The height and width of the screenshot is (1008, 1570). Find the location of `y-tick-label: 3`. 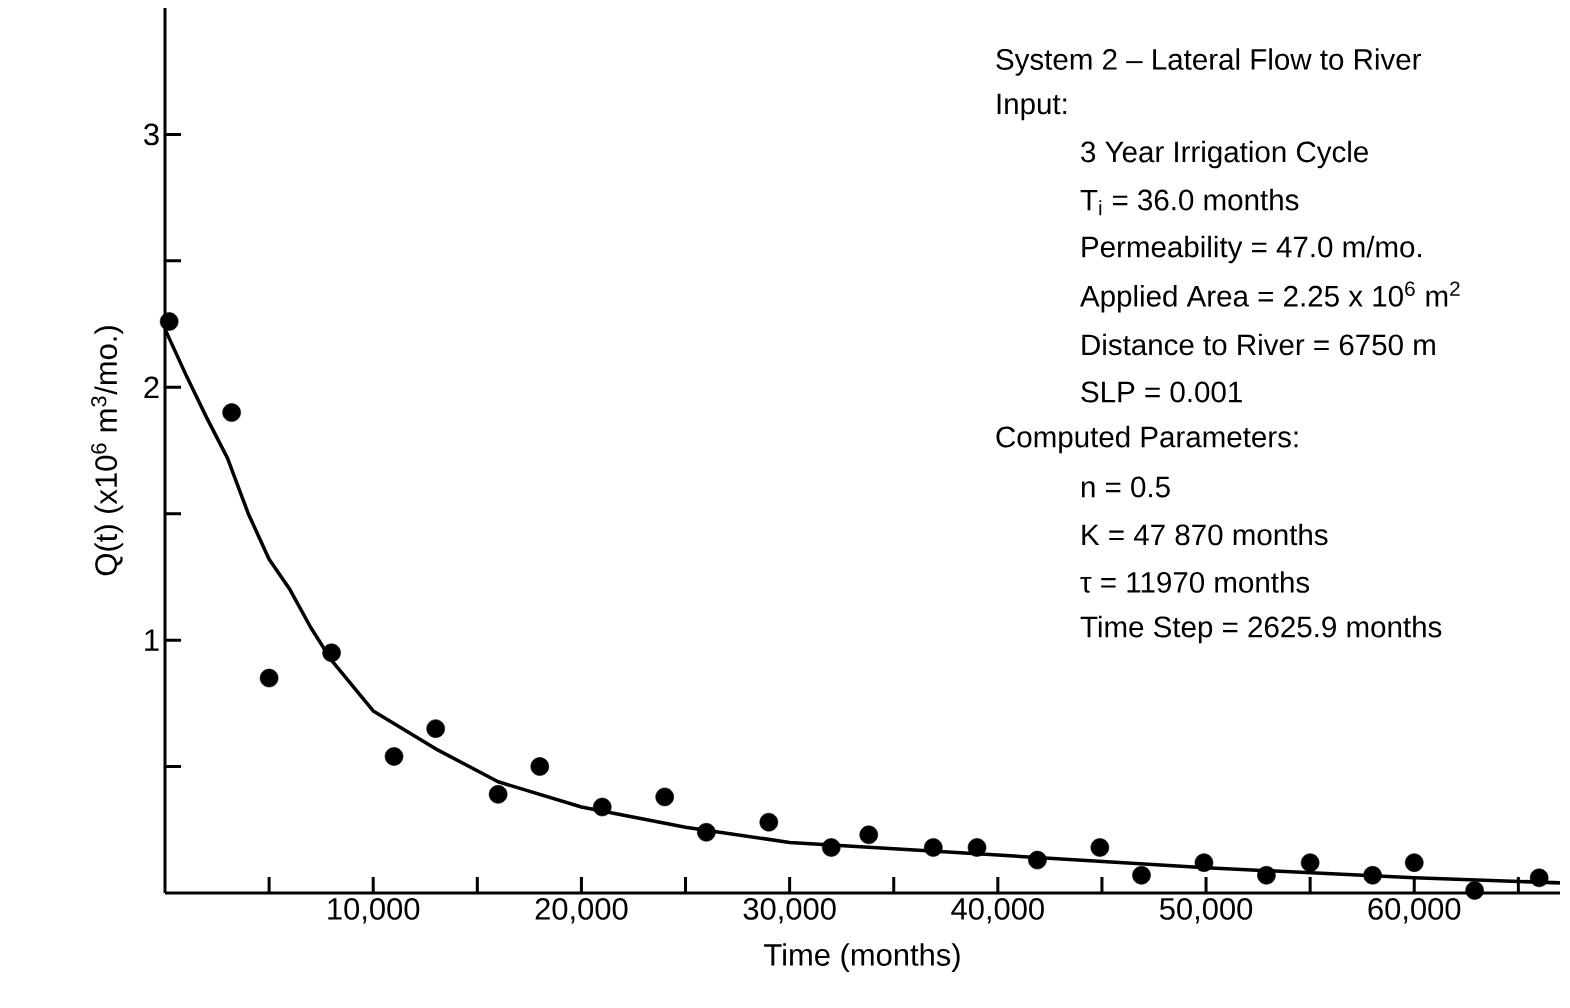

y-tick-label: 3 is located at coordinates (151, 134).